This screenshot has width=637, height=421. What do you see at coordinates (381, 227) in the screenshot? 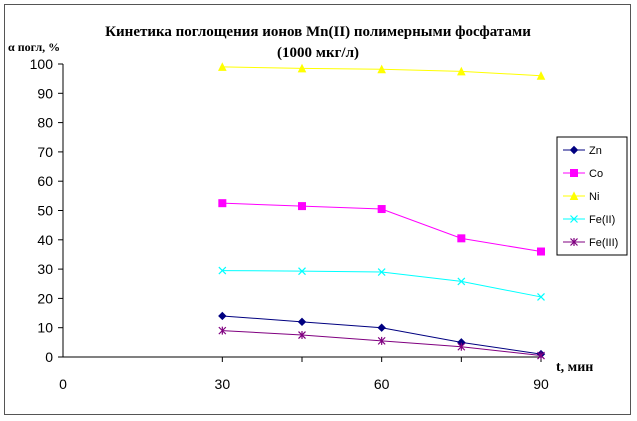
I see `series-co` at bounding box center [381, 227].